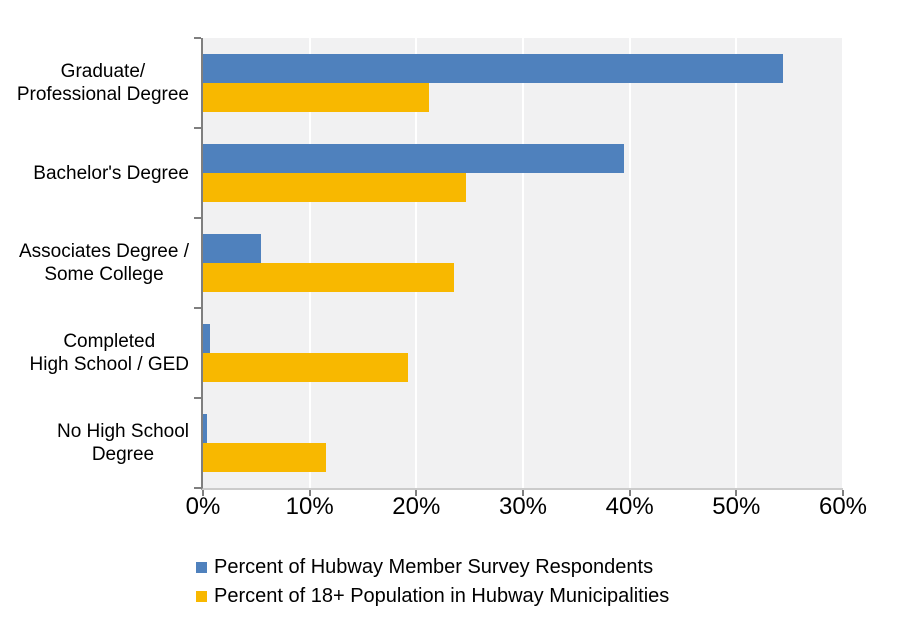 The height and width of the screenshot is (630, 902). Describe the element at coordinates (122, 443) in the screenshot. I see `category-label-text: No High School Degree` at that location.